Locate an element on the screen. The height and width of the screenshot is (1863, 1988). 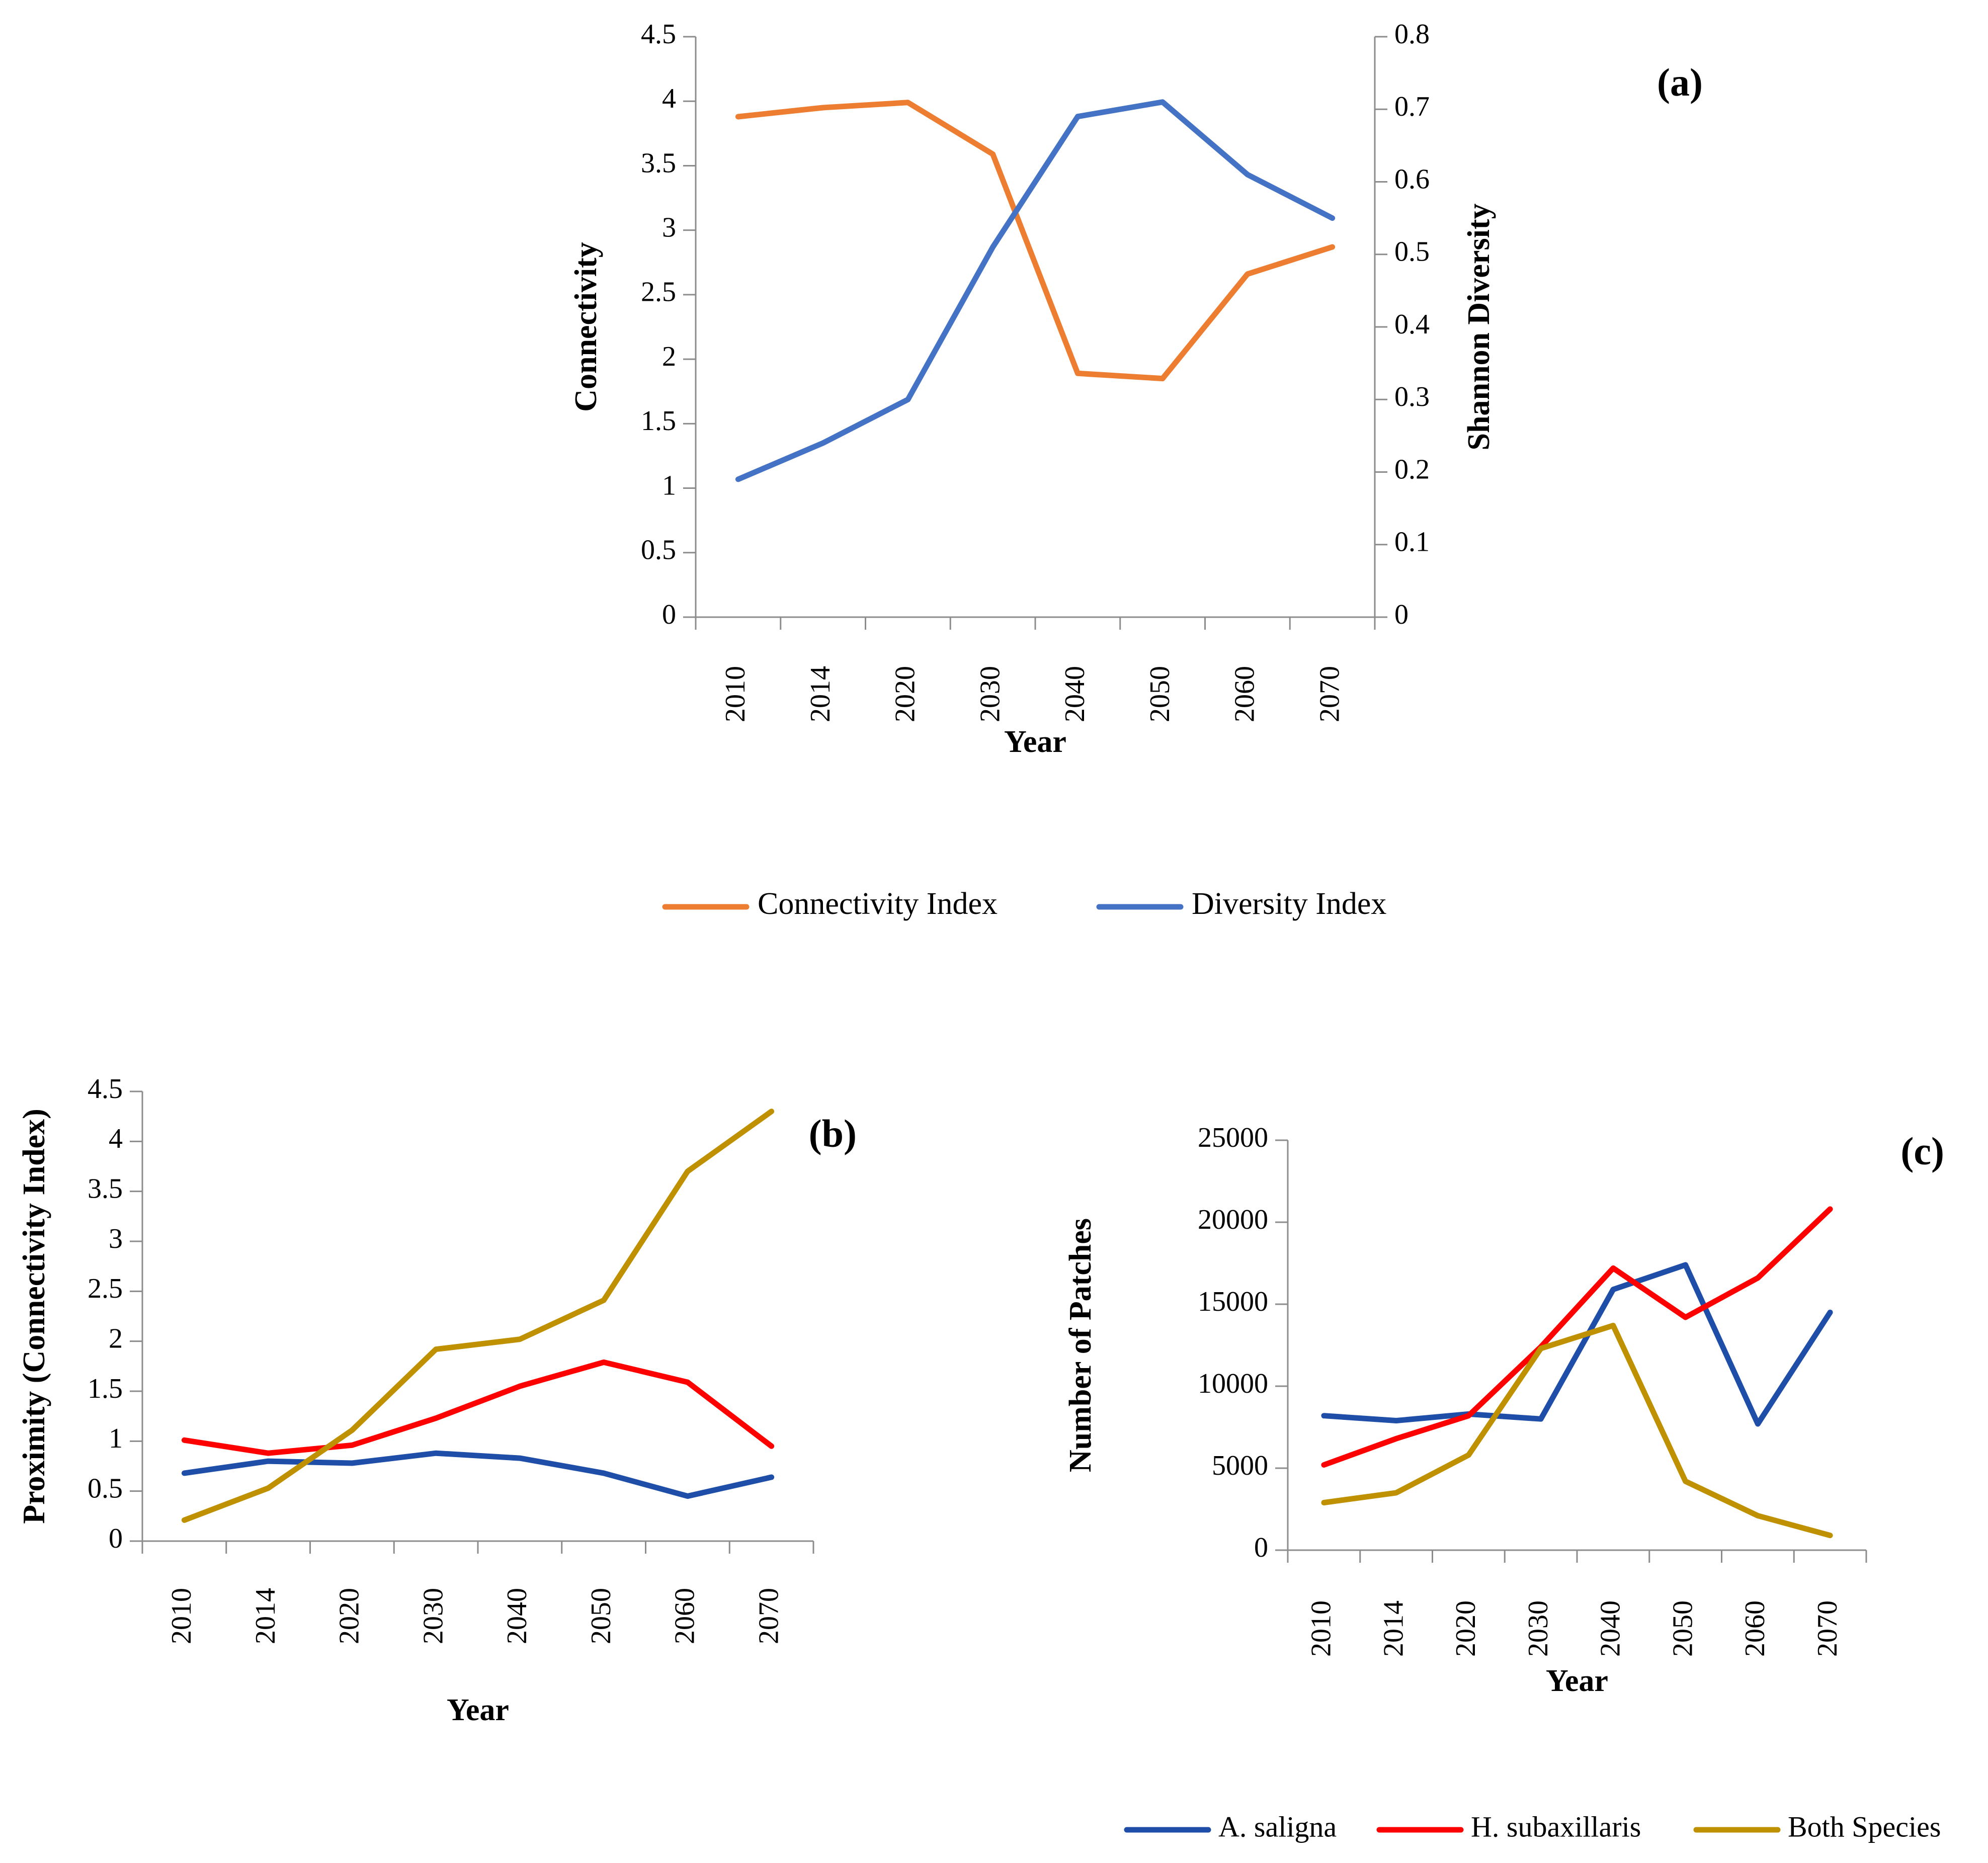
y-right-tick-label: 0.7 is located at coordinates (1412, 106).